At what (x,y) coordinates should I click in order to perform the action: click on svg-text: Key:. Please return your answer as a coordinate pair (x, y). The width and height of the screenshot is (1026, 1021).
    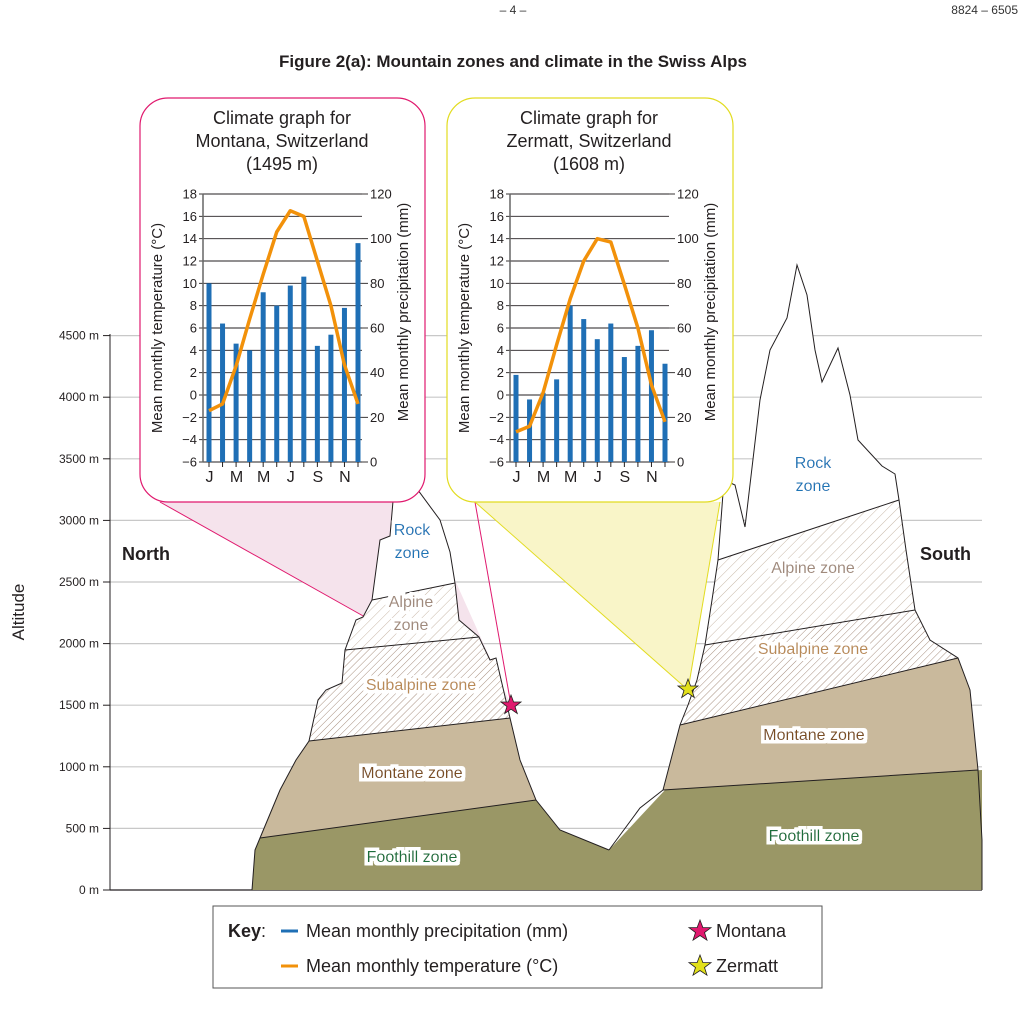
    Looking at the image, I should click on (247, 931).